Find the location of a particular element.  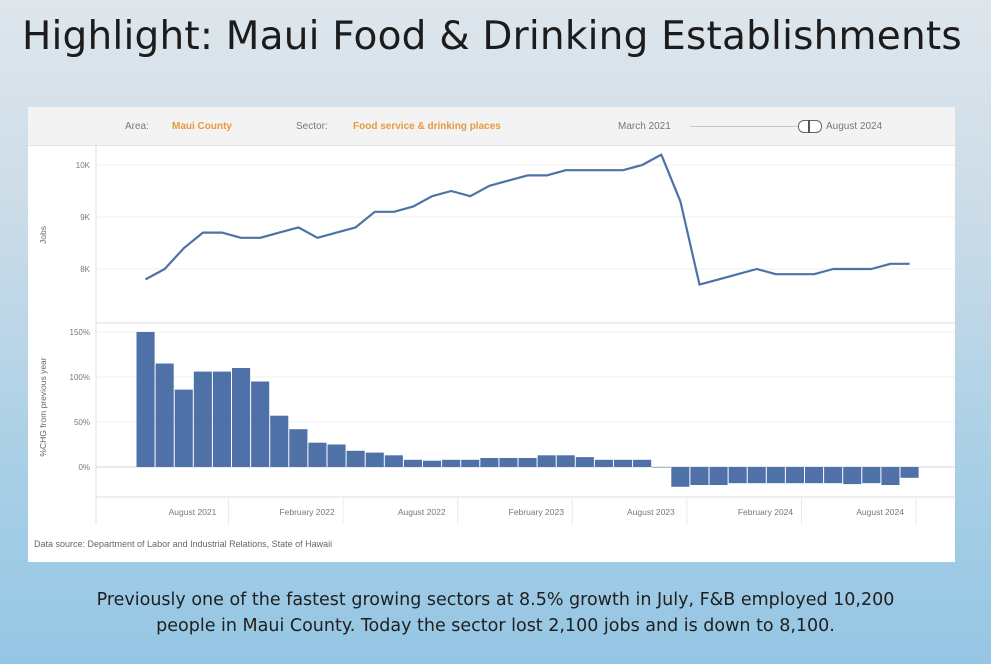

x-tick-label: February 2023 is located at coordinates (537, 512).